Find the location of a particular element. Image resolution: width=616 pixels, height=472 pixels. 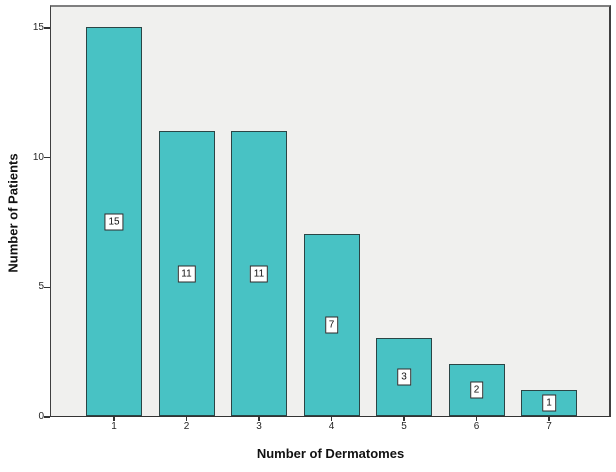

bar-value-label: 2 is located at coordinates (476, 390).